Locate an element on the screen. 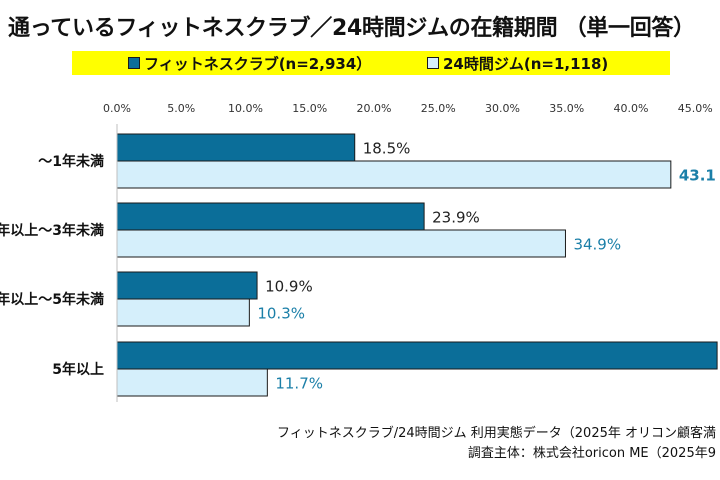 Image resolution: width=720 pixels, height=480 pixels. legend-label-fitness-club: フィットネスクラブ(n=2,934） is located at coordinates (258, 63).